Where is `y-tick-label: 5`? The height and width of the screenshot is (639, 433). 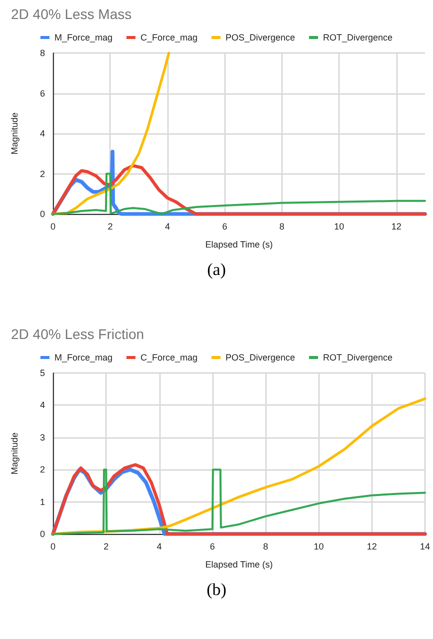
y-tick-label: 5 is located at coordinates (42, 373).